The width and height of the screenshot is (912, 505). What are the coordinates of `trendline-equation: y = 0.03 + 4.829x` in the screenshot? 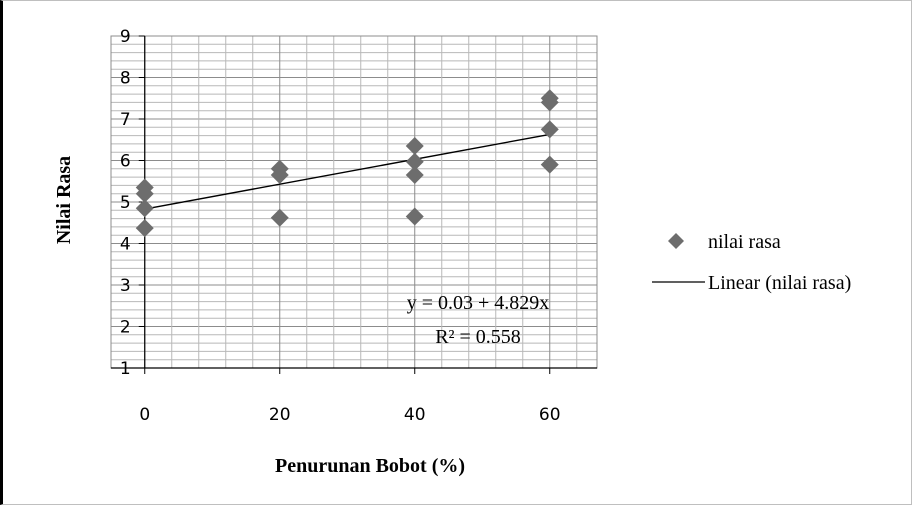 It's located at (478, 303).